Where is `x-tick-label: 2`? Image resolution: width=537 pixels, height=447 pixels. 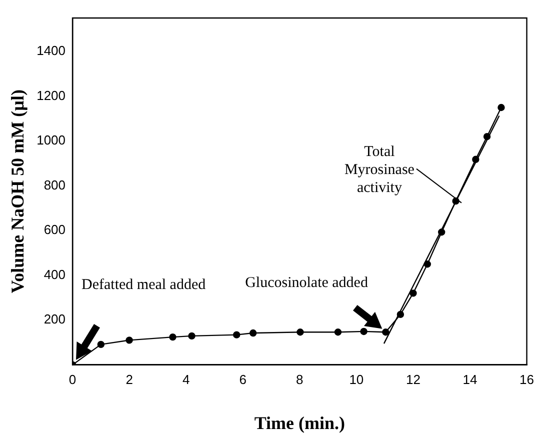 x-tick-label: 2 is located at coordinates (129, 380).